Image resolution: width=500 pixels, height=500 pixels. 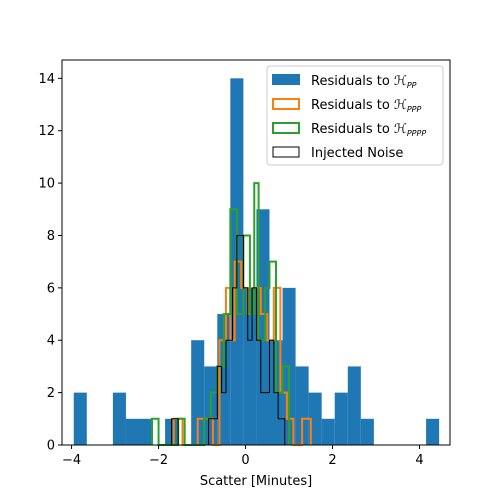 I want to click on y-tick-label: 4, so click(x=51, y=341).